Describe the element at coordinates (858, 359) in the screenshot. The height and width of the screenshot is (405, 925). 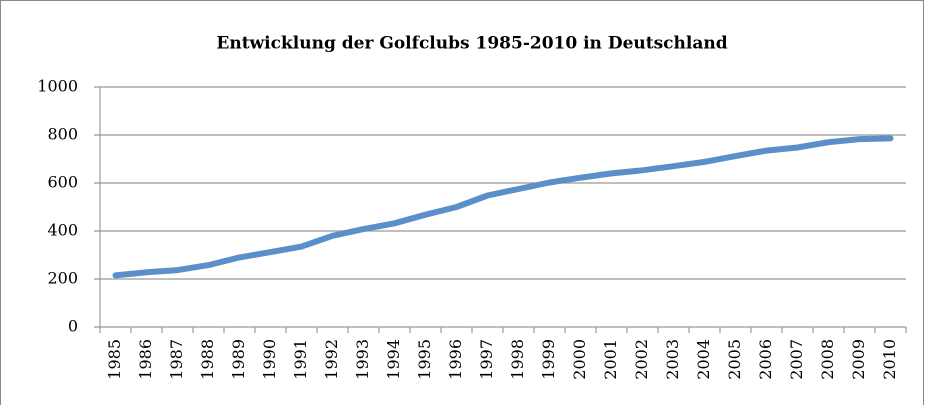
I see `x-tick-label: 2009` at that location.